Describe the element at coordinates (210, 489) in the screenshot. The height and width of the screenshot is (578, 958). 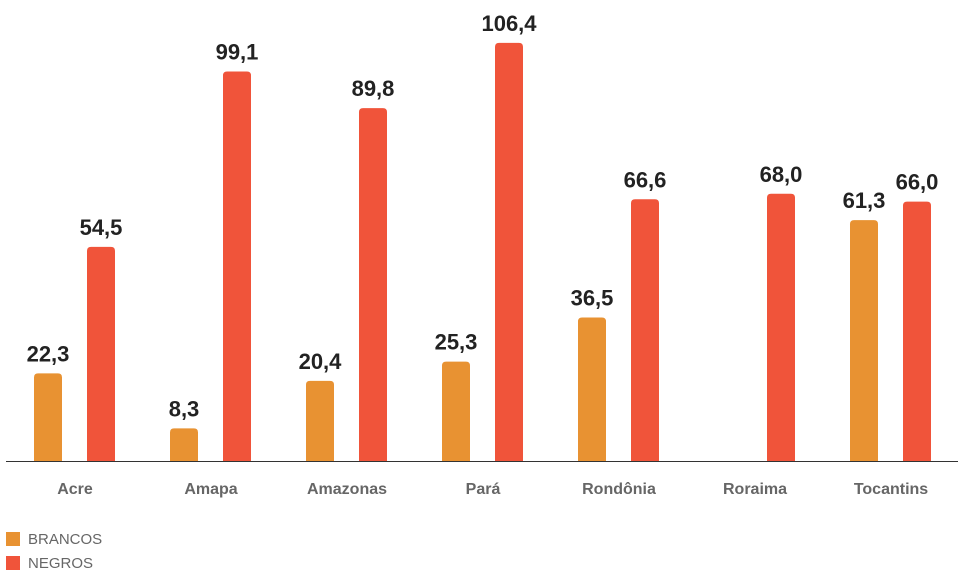
I see `category-label-amapa: Amapa` at that location.